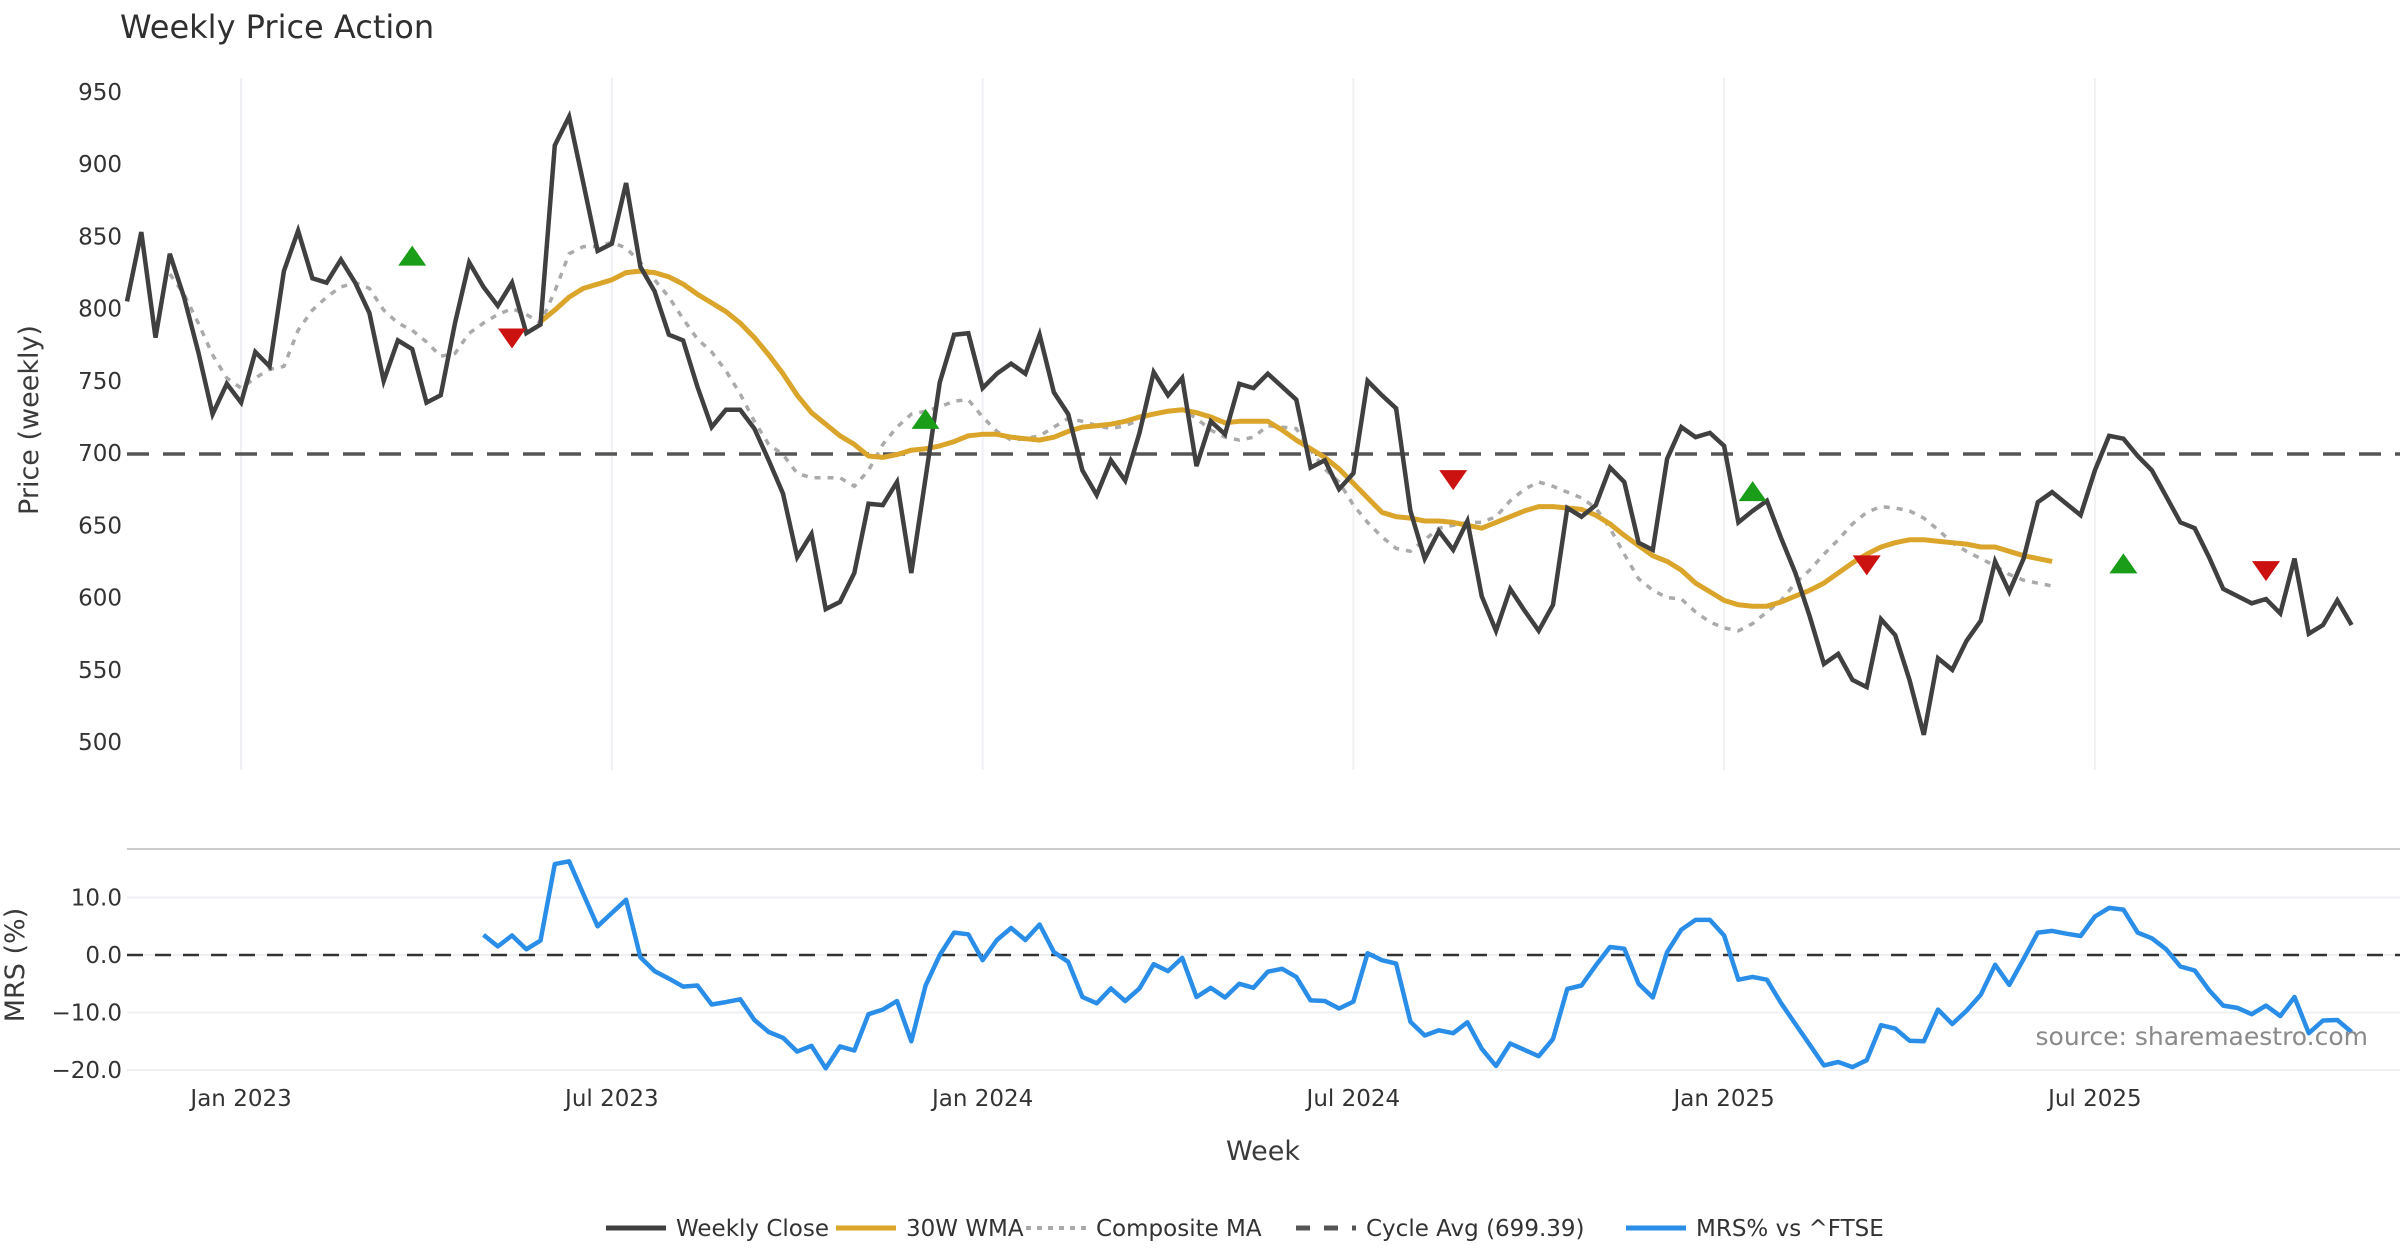 Image resolution: width=2400 pixels, height=1260 pixels. Describe the element at coordinates (15, 965) in the screenshot. I see `mrs-y-axis-label: MRS (%)` at that location.